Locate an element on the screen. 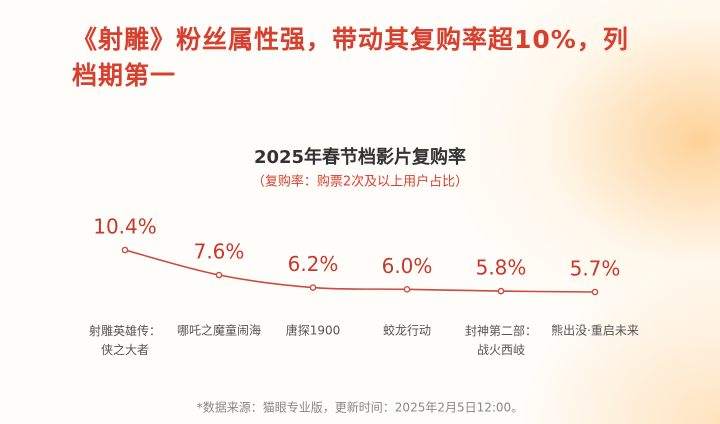 This screenshot has width=720, height=424. value-label: 7.6% is located at coordinates (219, 252).